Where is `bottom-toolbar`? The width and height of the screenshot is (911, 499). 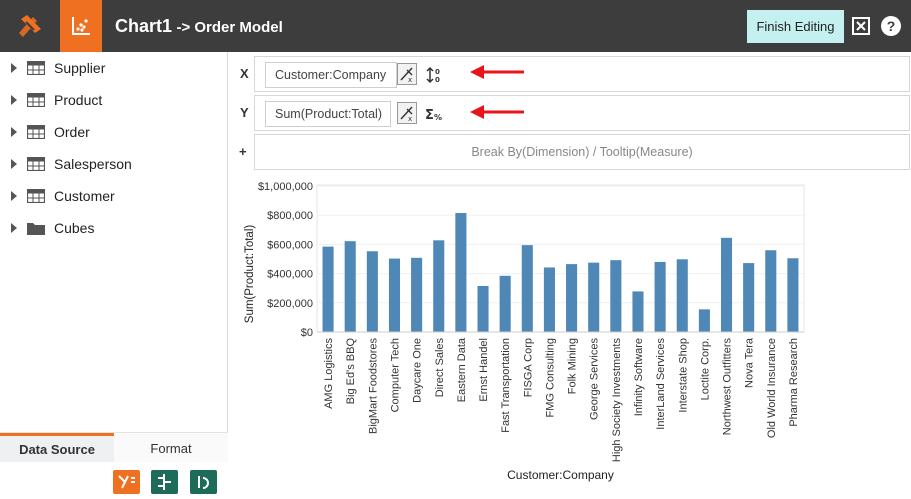 bottom-toolbar is located at coordinates (114, 478).